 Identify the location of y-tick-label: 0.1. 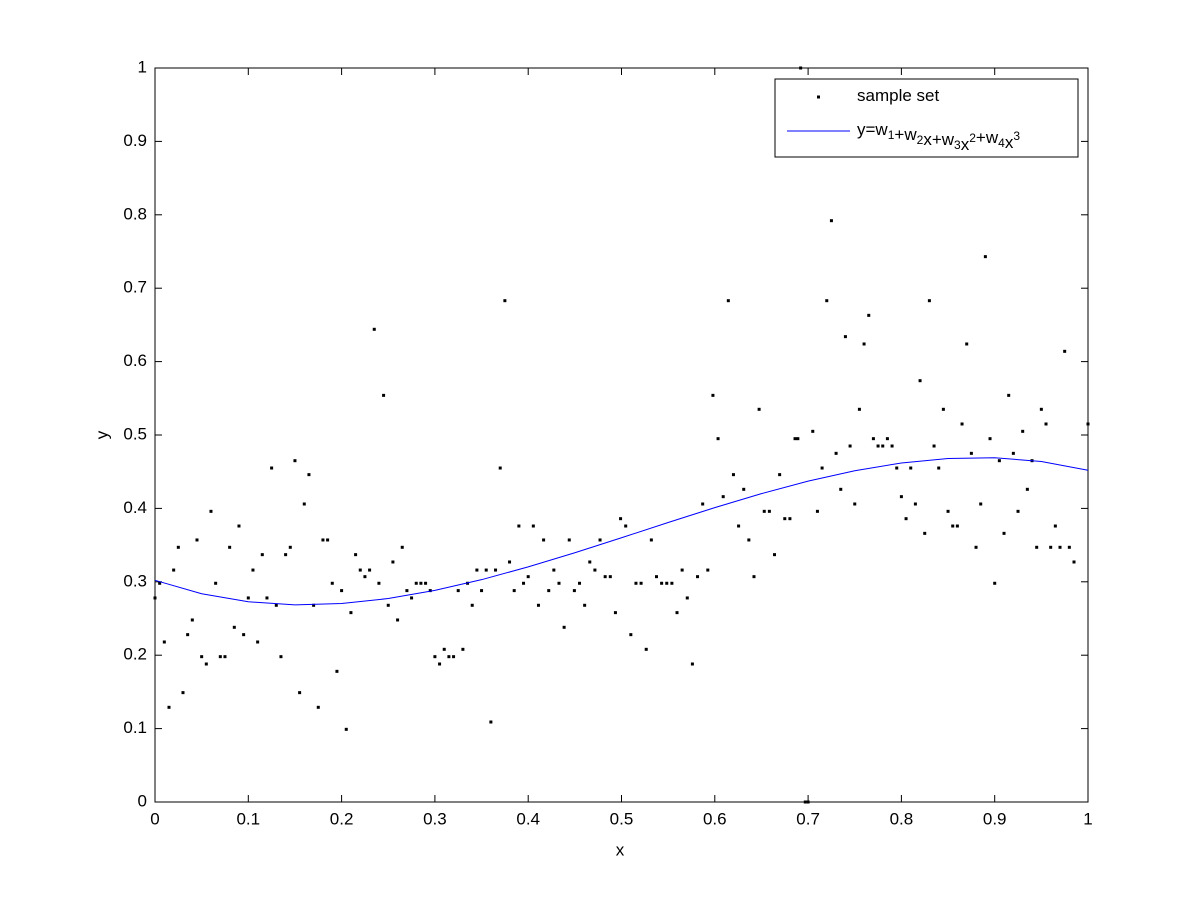
(135, 727).